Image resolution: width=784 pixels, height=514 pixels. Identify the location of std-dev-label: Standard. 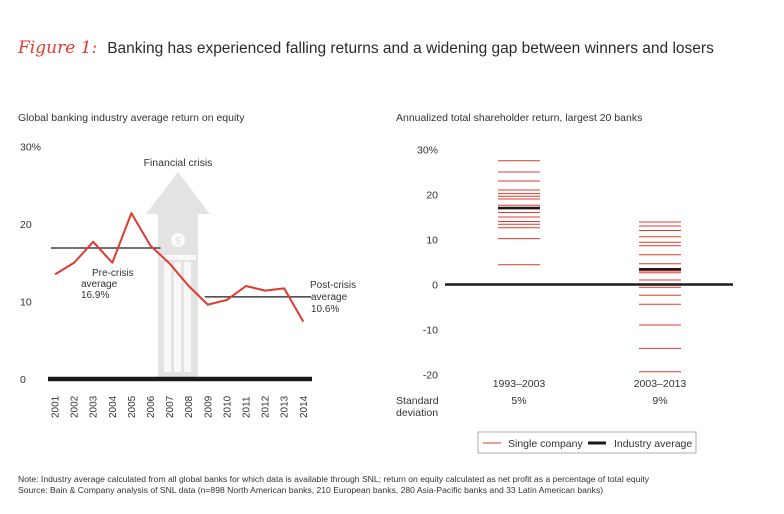
(417, 401).